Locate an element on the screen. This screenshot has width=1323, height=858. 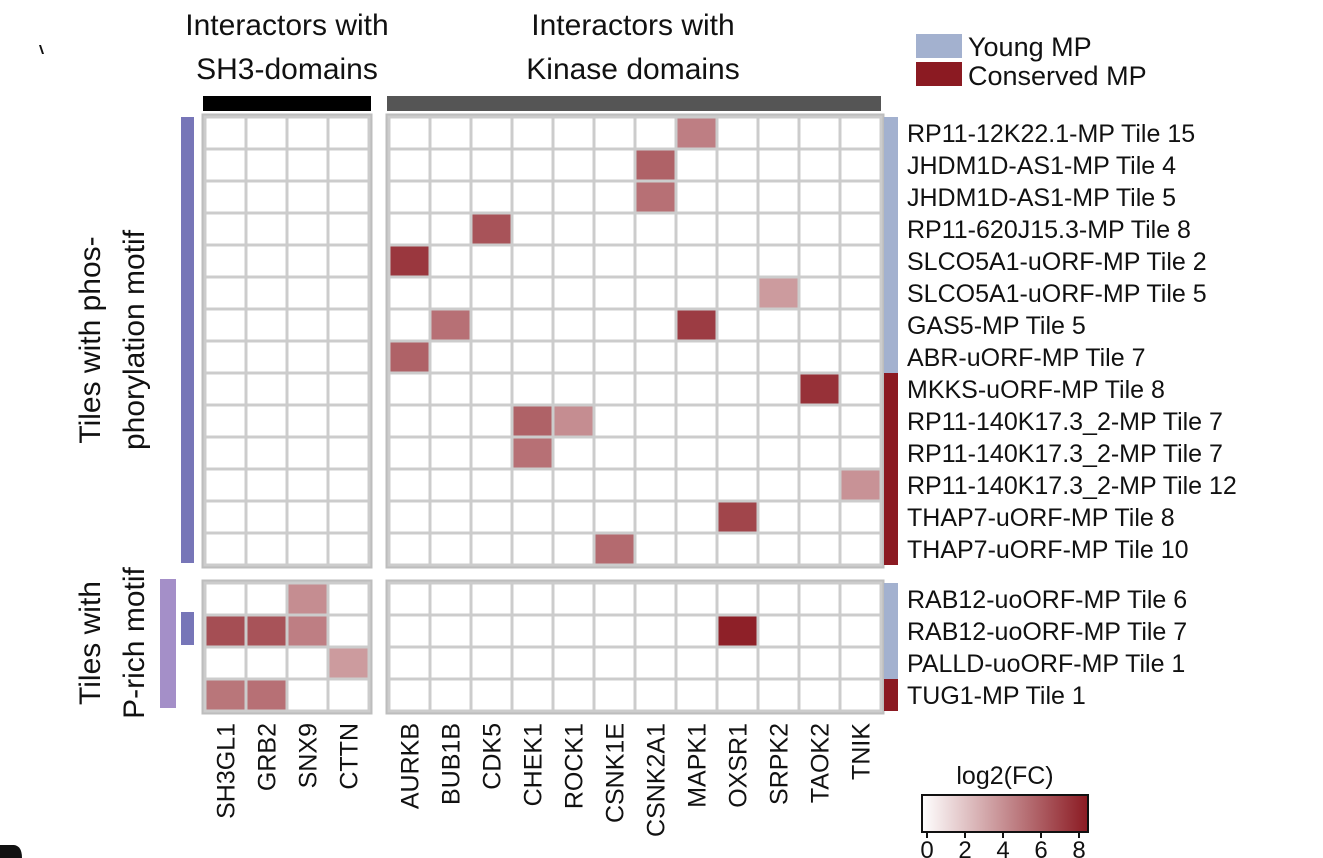
row-label: RP11-140K17.3_2-MP Tile 7 is located at coordinates (1065, 422).